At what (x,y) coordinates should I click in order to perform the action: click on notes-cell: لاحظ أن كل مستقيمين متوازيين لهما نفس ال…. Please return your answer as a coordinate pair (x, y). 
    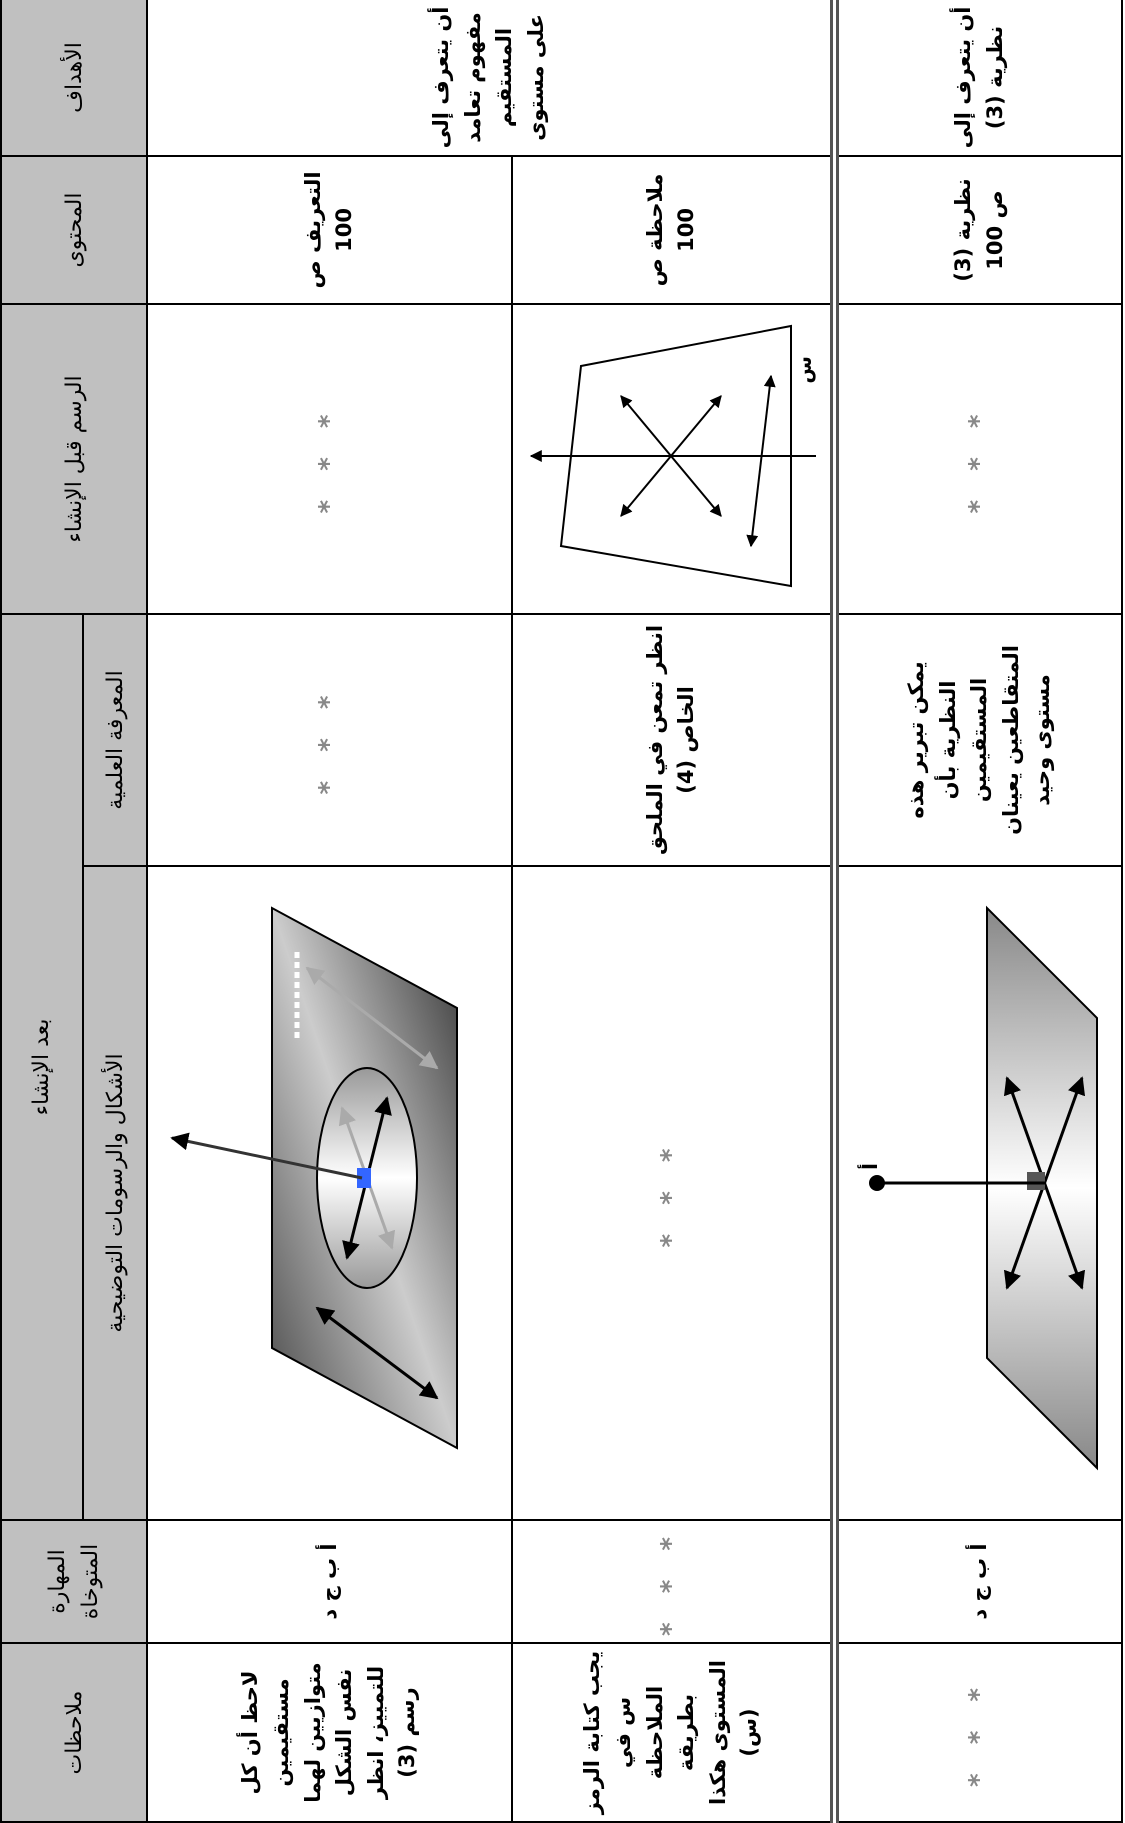
    Looking at the image, I should click on (329, 1732).